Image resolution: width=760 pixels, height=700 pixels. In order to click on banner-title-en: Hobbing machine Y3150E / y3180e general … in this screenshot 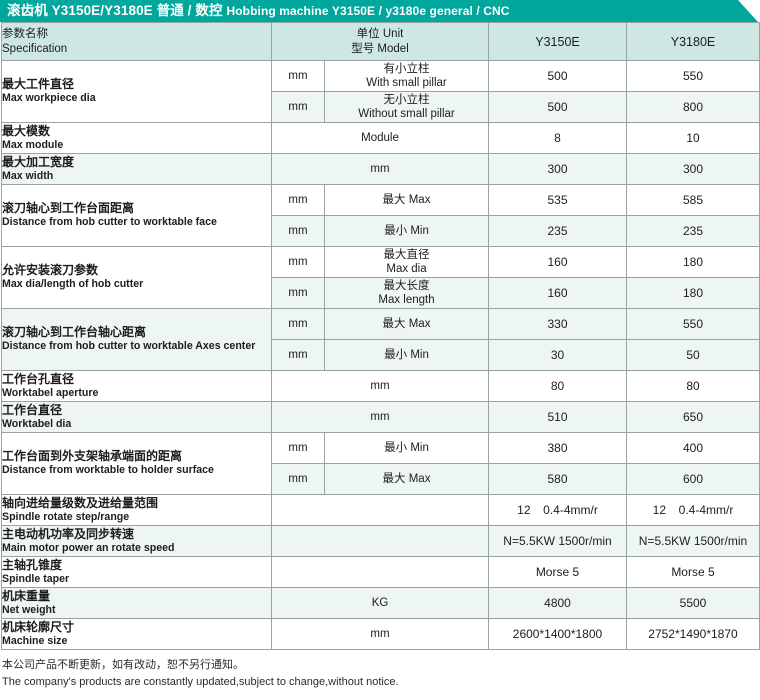, I will do `click(368, 11)`.